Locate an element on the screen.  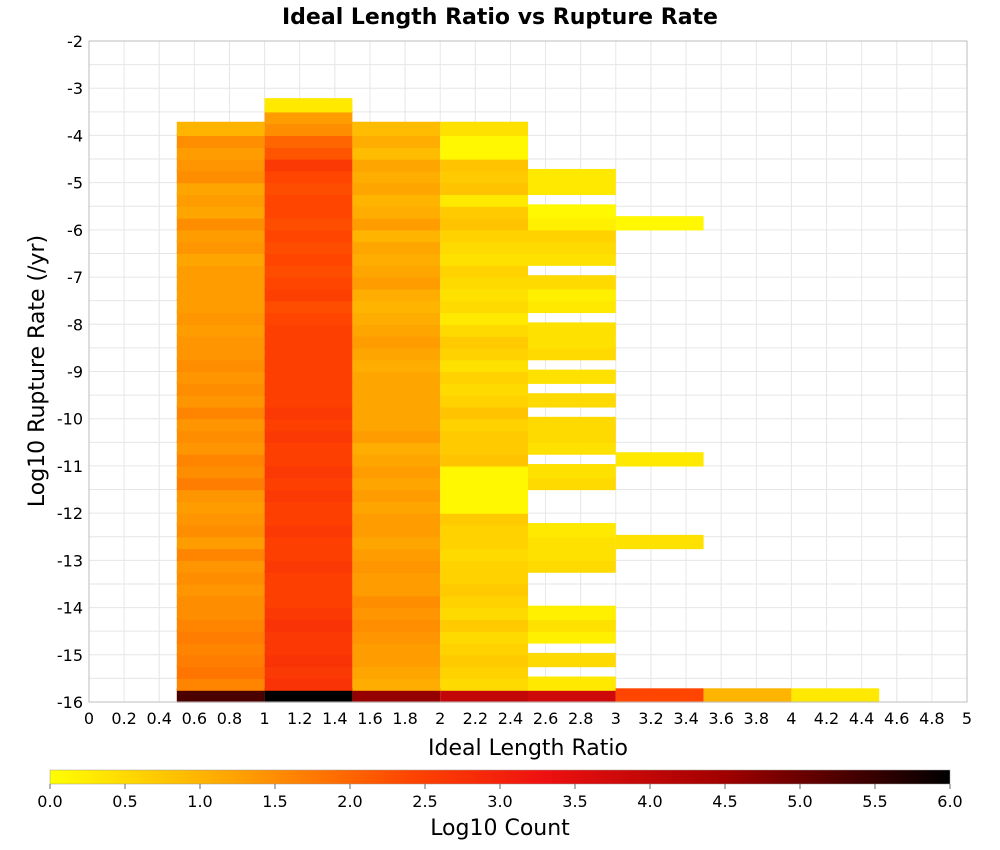
heatmap-cell: 1, -10.5: 2.6 is located at coordinates (308, 435).